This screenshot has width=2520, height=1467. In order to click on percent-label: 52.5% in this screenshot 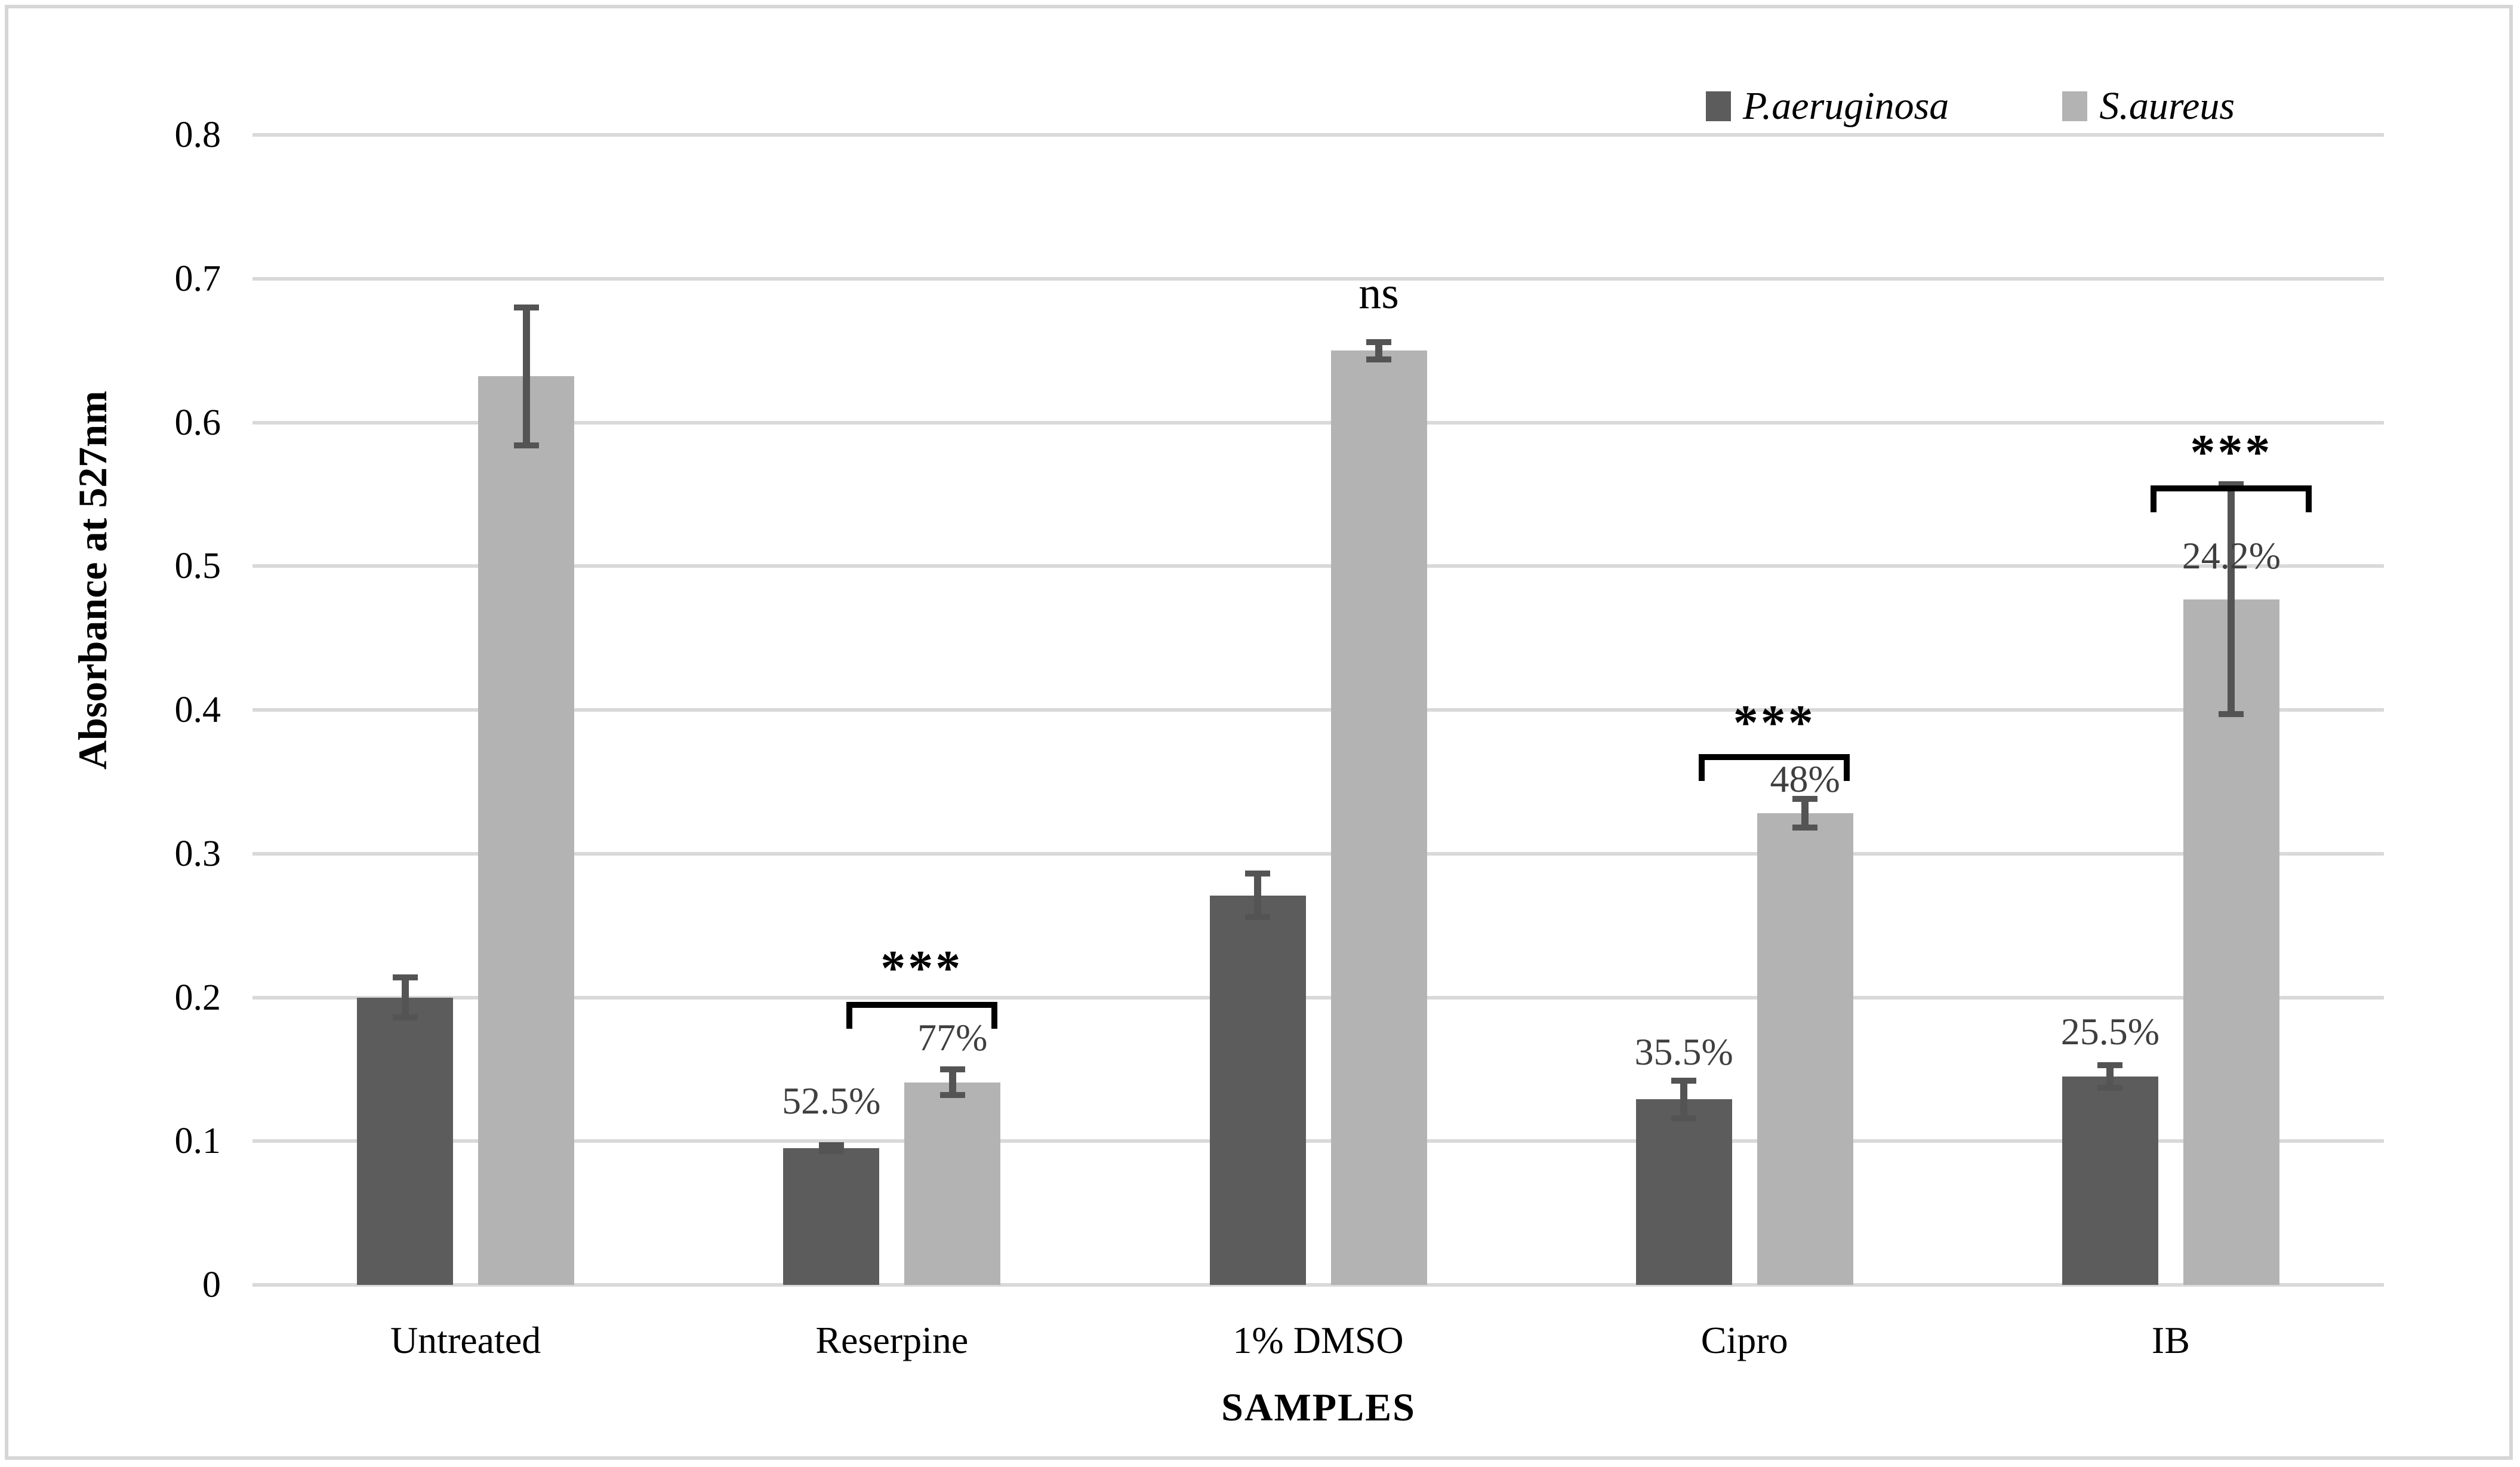, I will do `click(831, 1100)`.